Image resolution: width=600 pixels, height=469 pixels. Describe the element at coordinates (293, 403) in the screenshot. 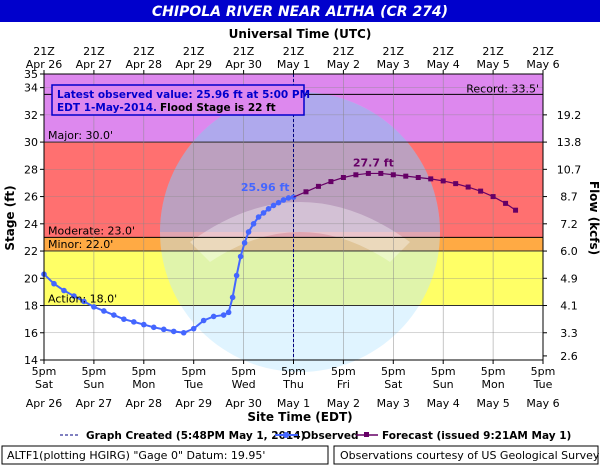

I see `bottom-tick-date: May 1` at that location.